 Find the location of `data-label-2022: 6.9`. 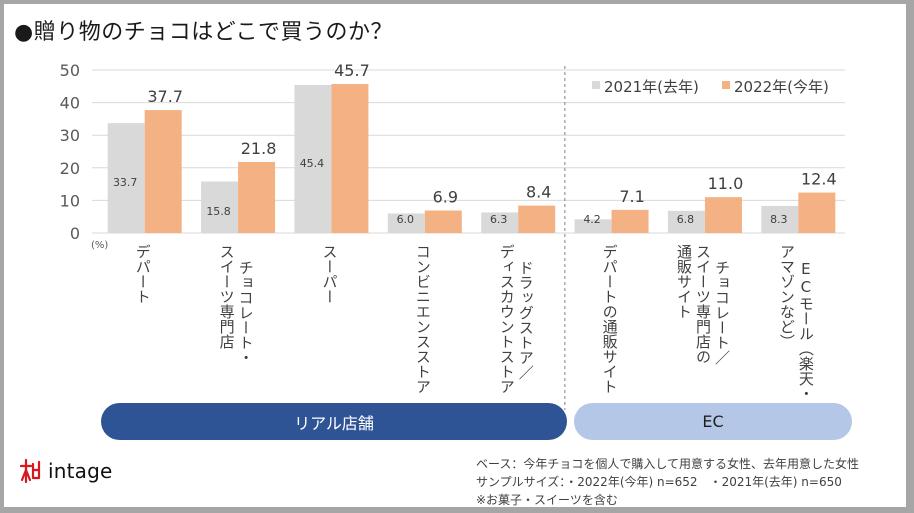

data-label-2022: 6.9 is located at coordinates (445, 197).